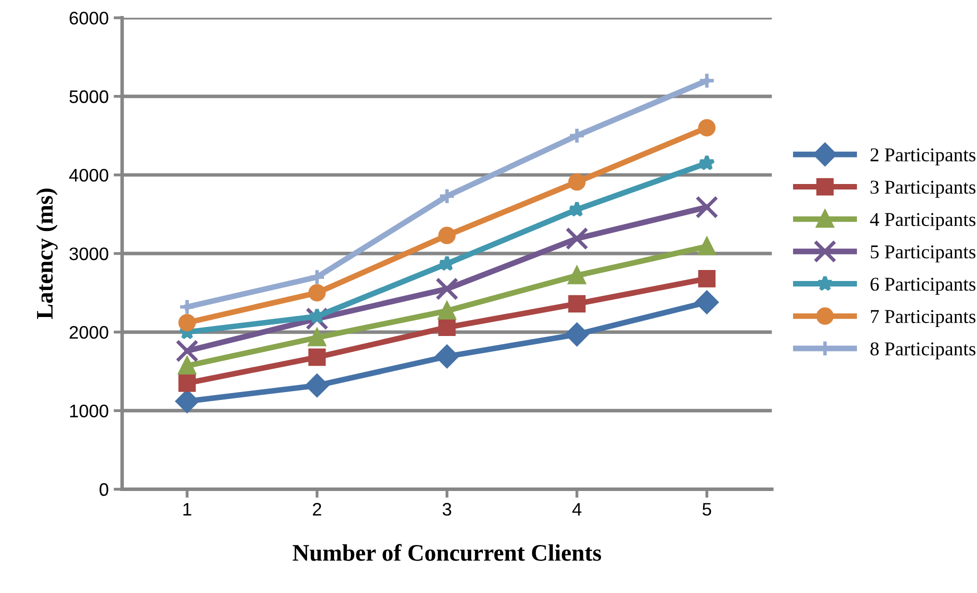 The width and height of the screenshot is (977, 593). I want to click on legend-label: 2 Participants, so click(923, 157).